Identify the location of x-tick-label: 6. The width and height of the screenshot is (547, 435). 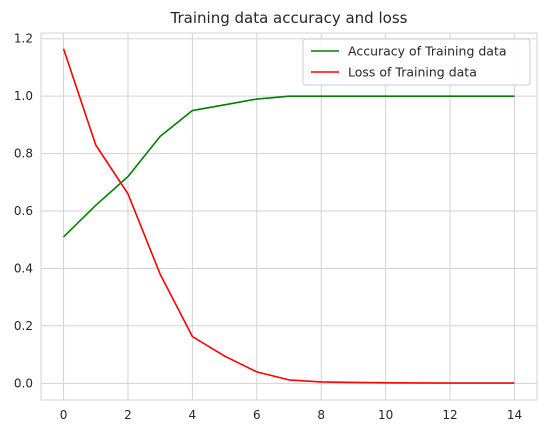
(257, 415).